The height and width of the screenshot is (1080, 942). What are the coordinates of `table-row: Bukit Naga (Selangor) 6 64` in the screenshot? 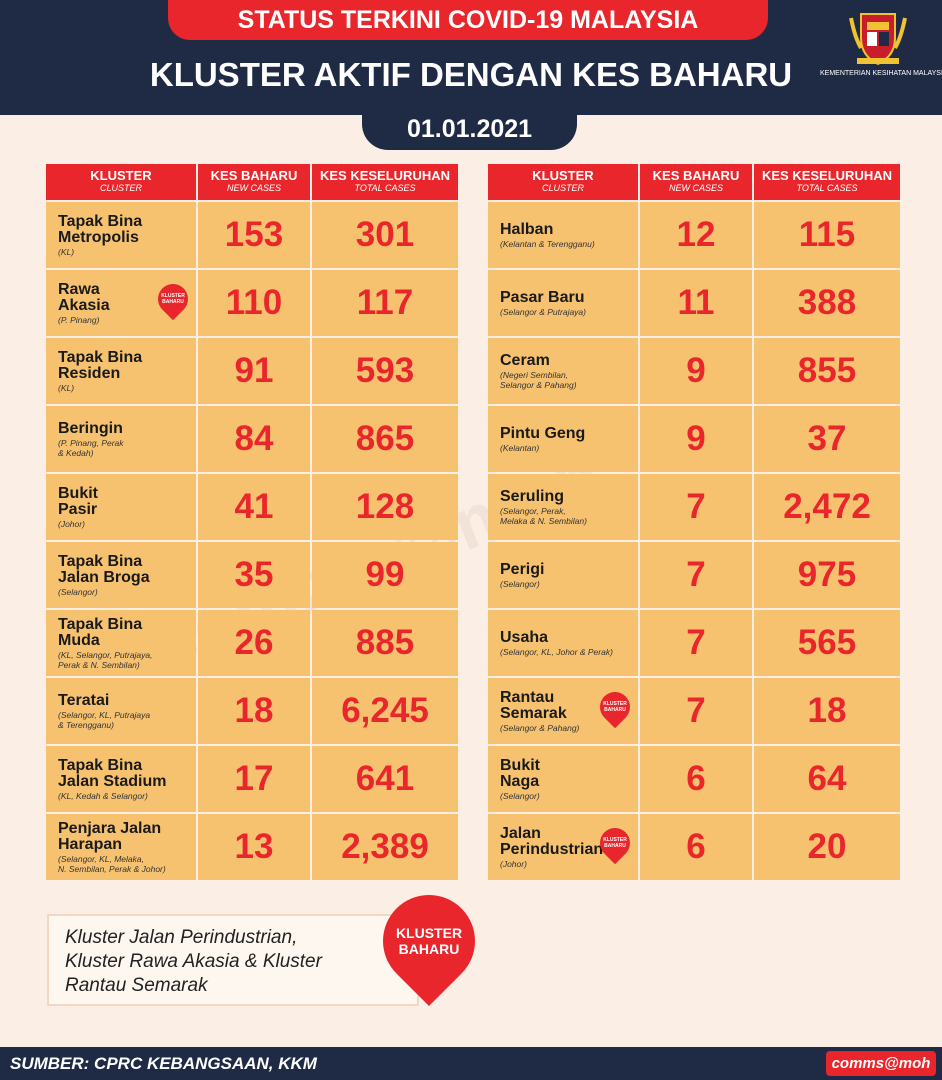 It's located at (694, 779).